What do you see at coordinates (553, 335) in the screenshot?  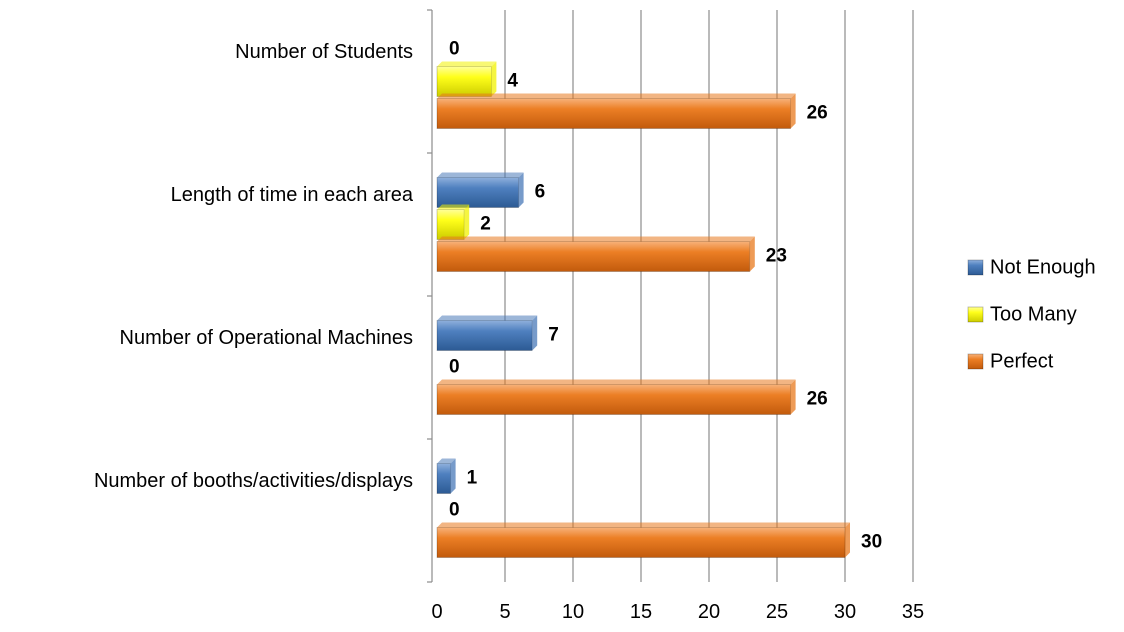 I see `data-label: 7` at bounding box center [553, 335].